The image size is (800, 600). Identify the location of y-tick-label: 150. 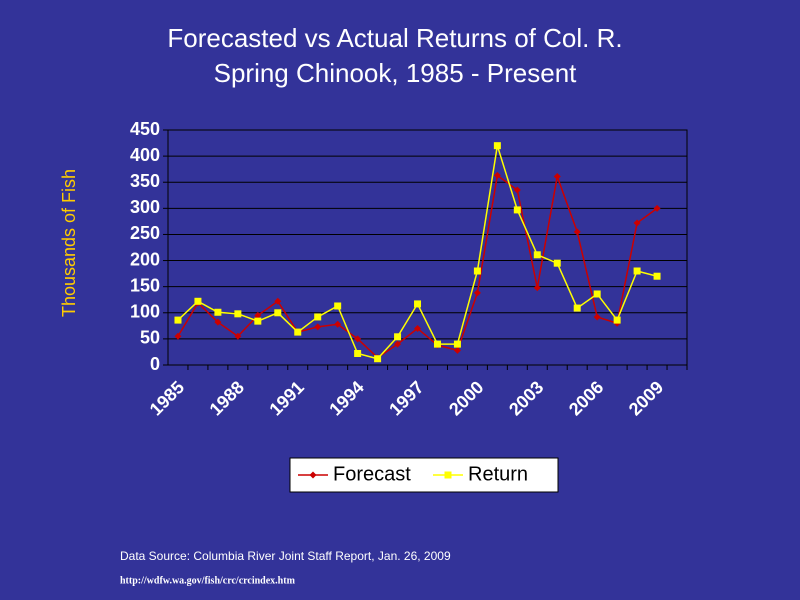
(145, 285).